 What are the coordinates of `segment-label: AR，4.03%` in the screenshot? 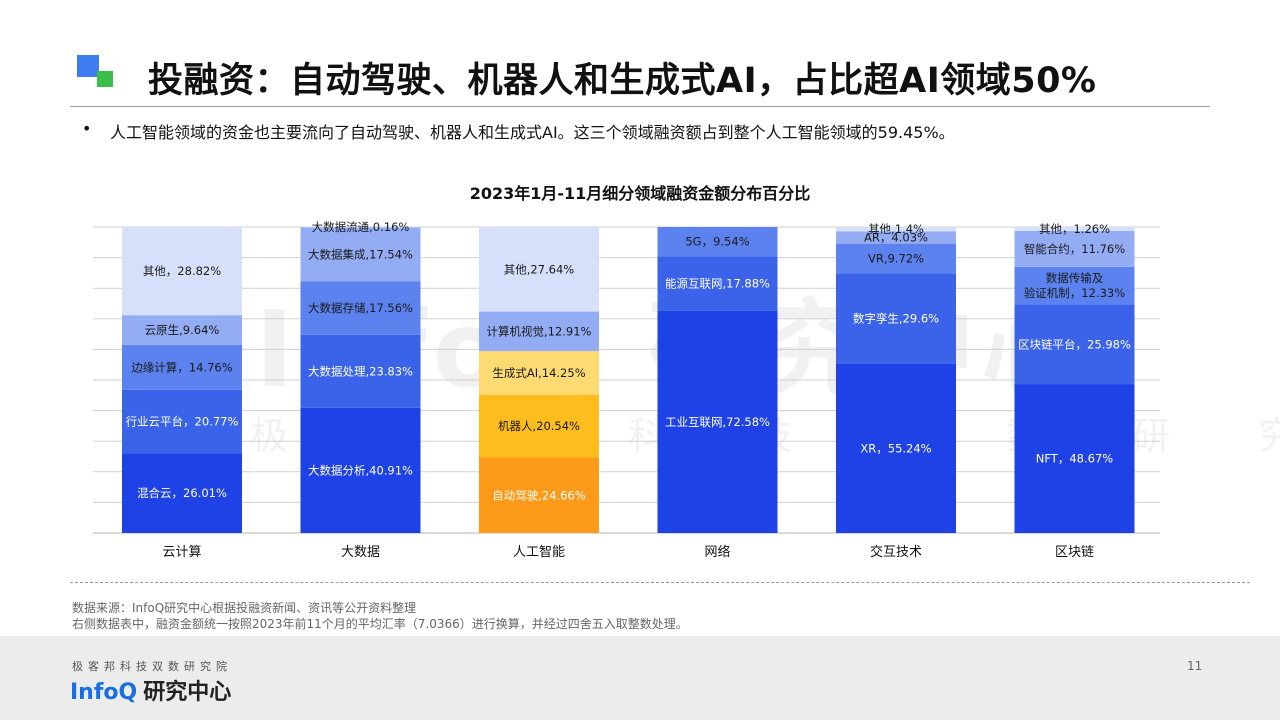 It's located at (896, 237).